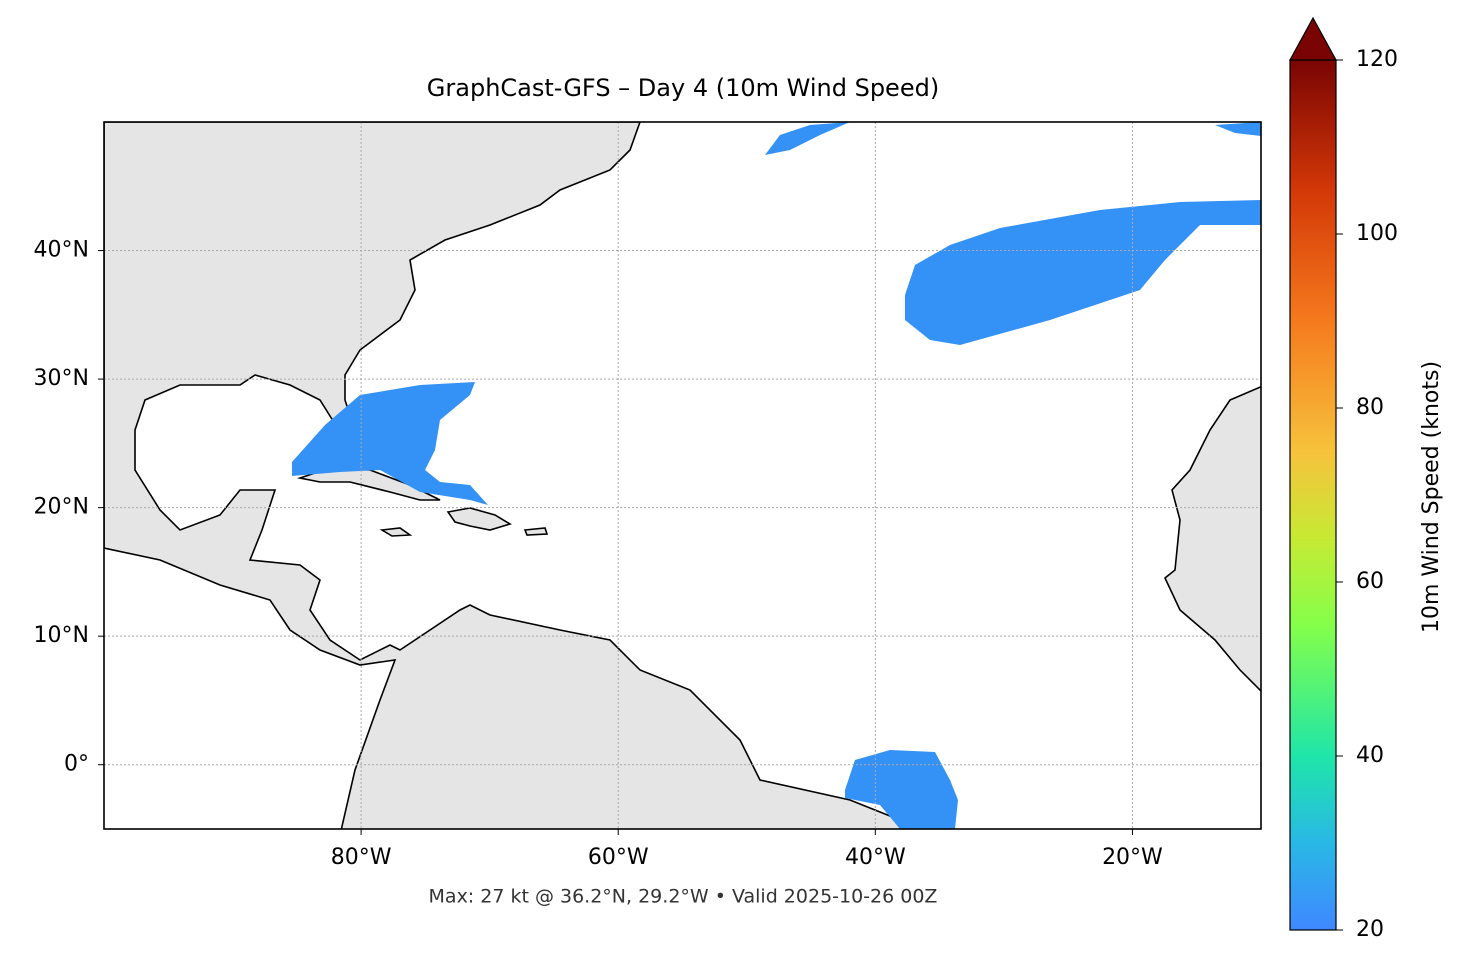 This screenshot has width=1466, height=973. What do you see at coordinates (76, 764) in the screenshot?
I see `y-tick-label: 0°` at bounding box center [76, 764].